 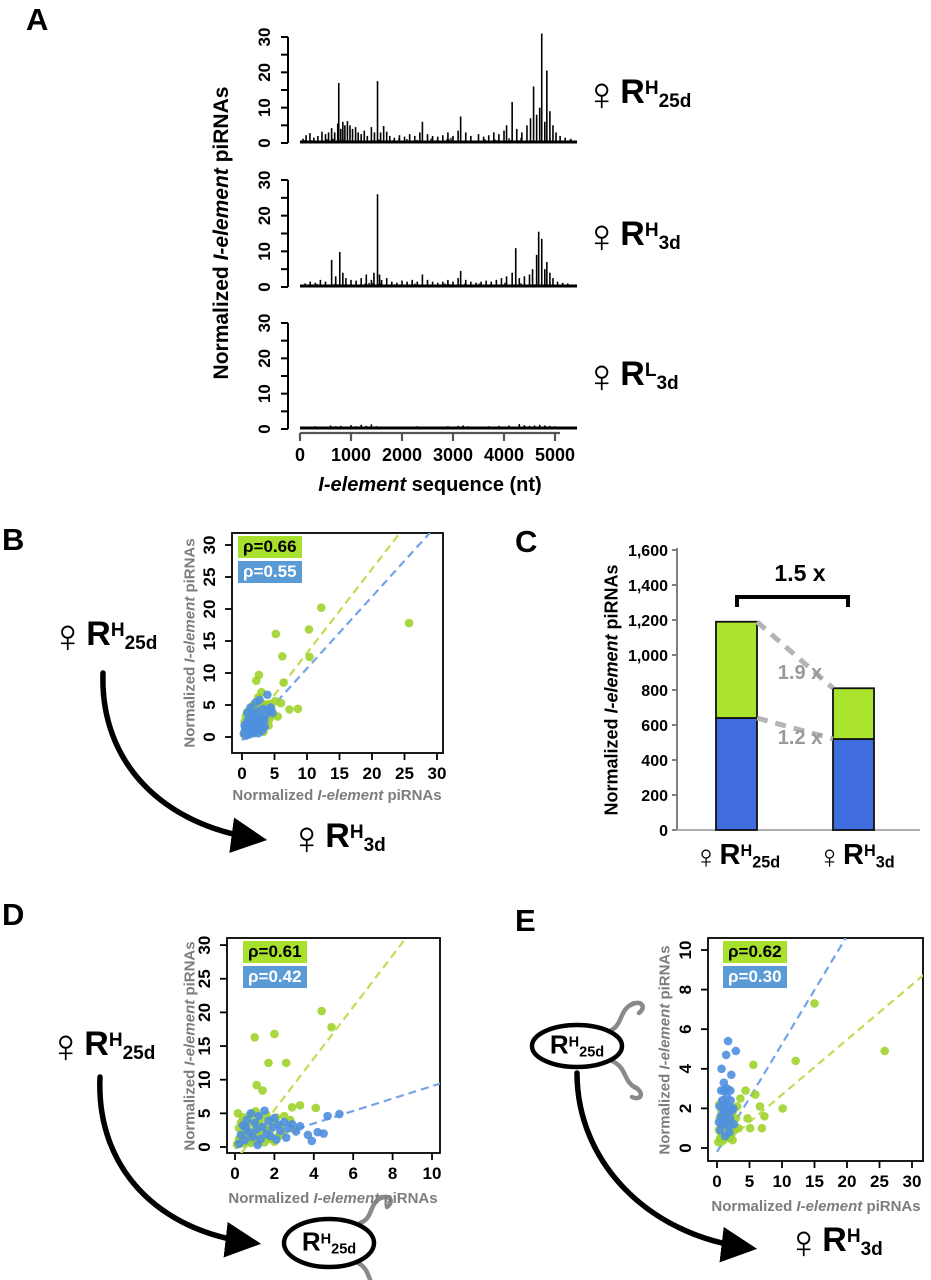 I want to click on legend-item-green: ρ=0.62, so click(x=755, y=952).